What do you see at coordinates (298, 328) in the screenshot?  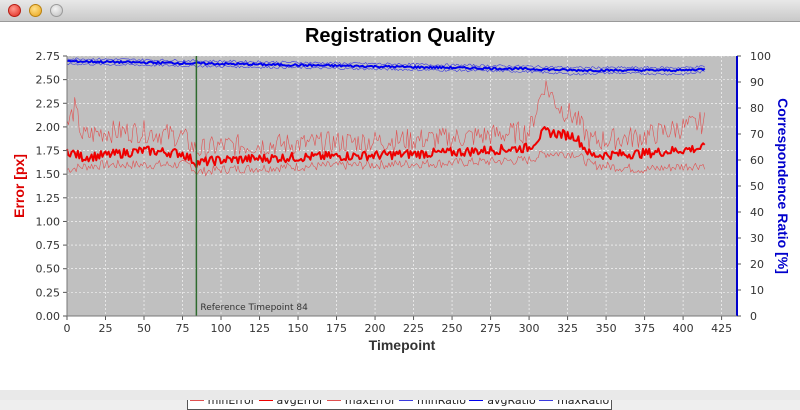 I see `x-tick-label: 150` at bounding box center [298, 328].